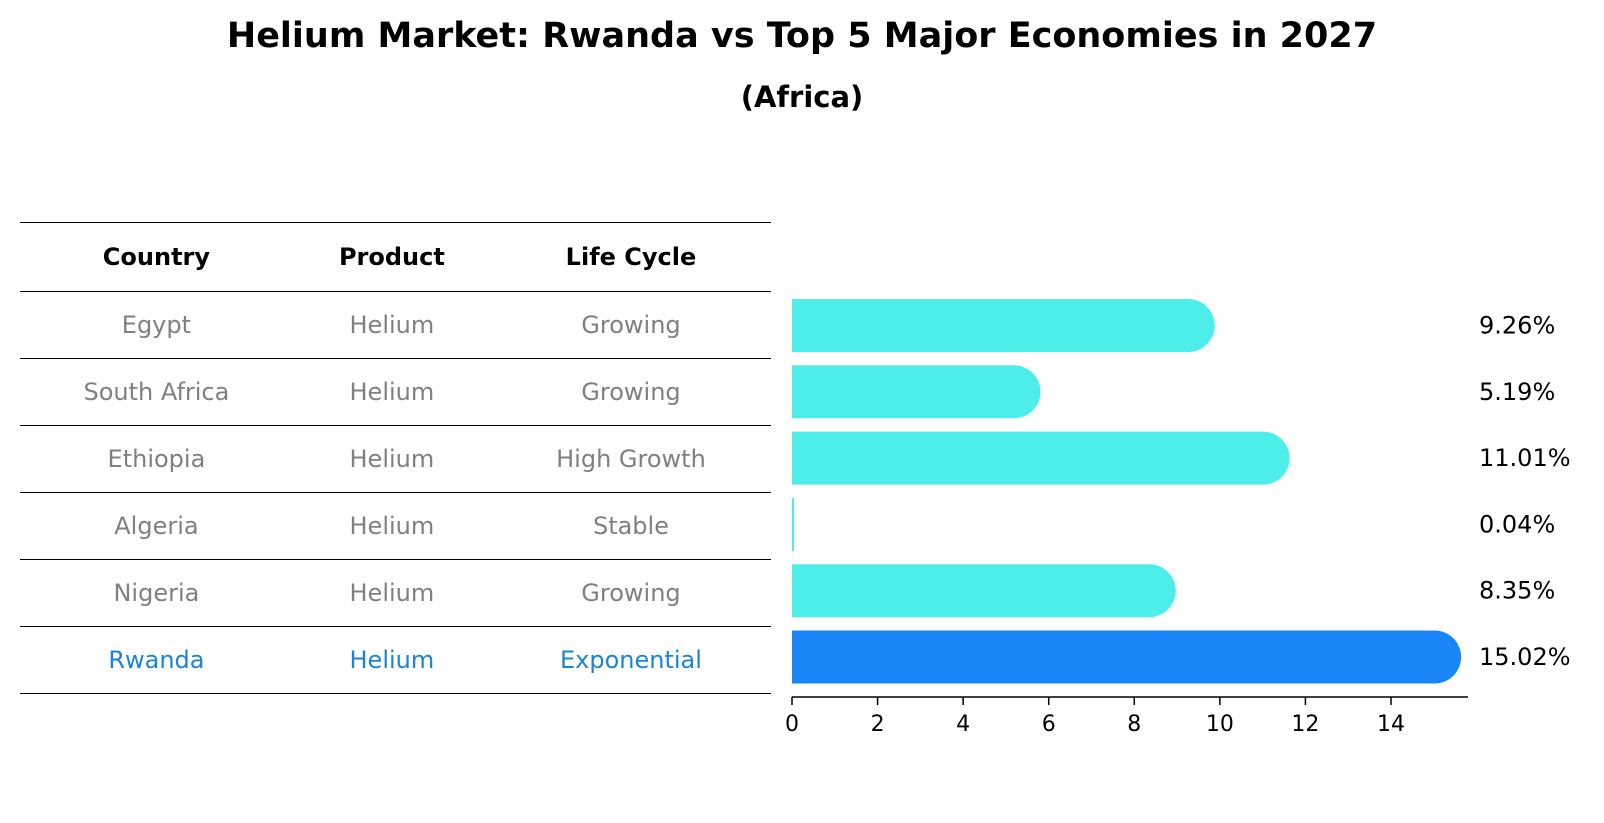  Describe the element at coordinates (878, 724) in the screenshot. I see `x-tick-label: 2` at that location.